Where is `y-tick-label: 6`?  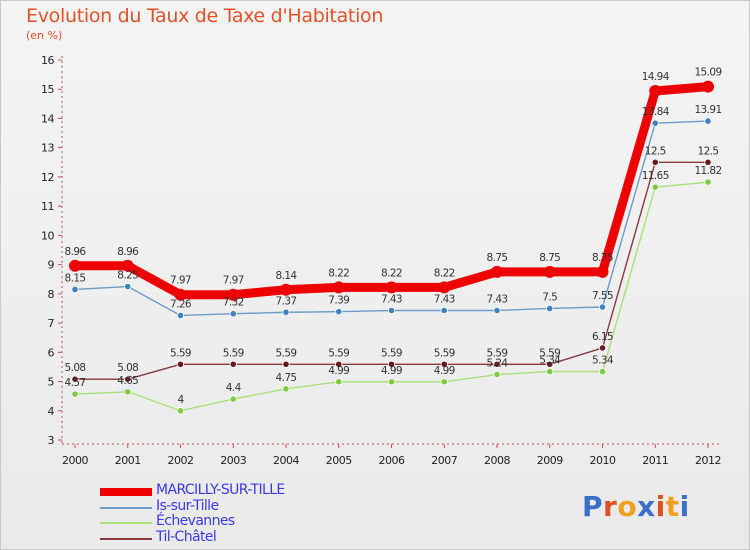 y-tick-label: 6 is located at coordinates (51, 352).